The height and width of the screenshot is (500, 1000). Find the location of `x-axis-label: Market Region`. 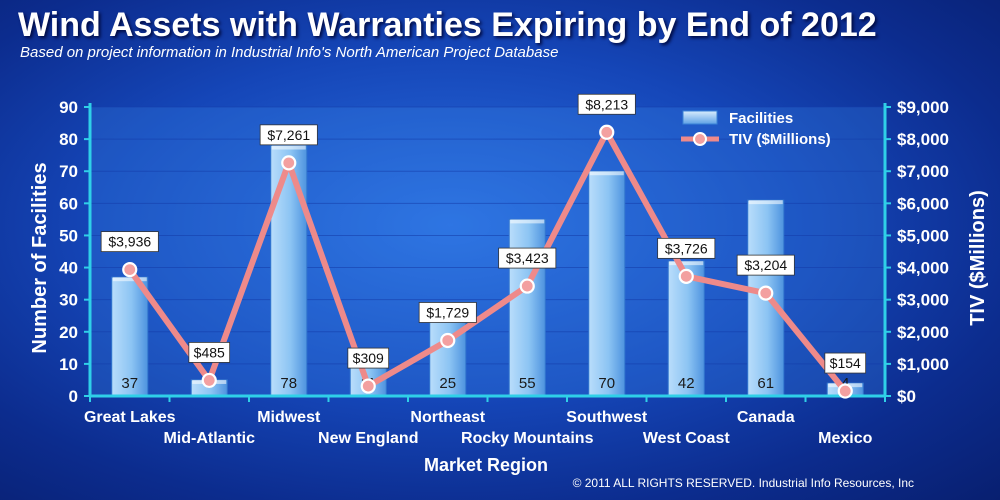

x-axis-label: Market Region is located at coordinates (486, 465).